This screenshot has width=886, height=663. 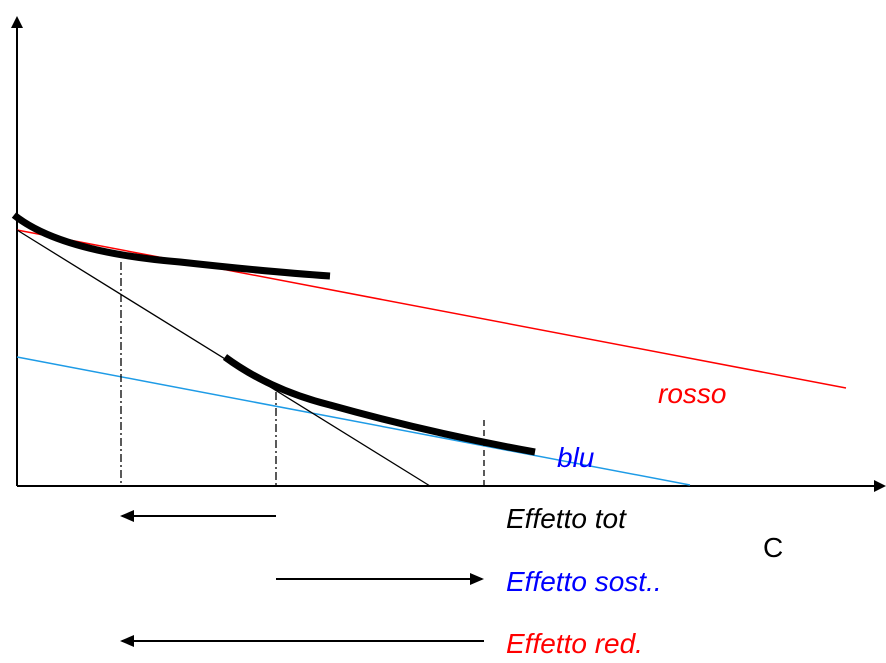 What do you see at coordinates (692, 393) in the screenshot?
I see `label-rosso: rosso` at bounding box center [692, 393].